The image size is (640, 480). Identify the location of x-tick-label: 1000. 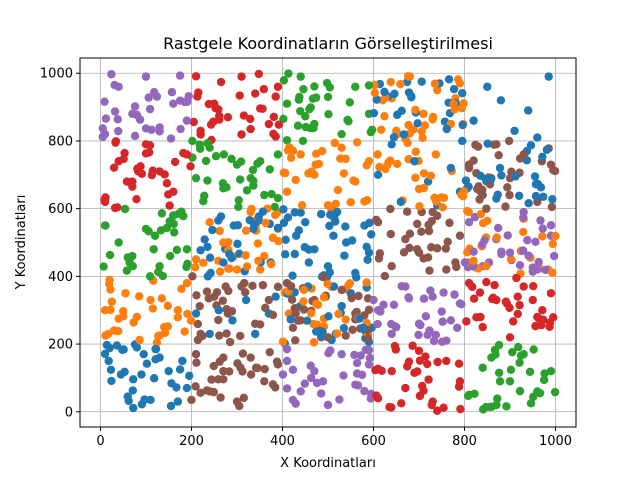
(555, 441).